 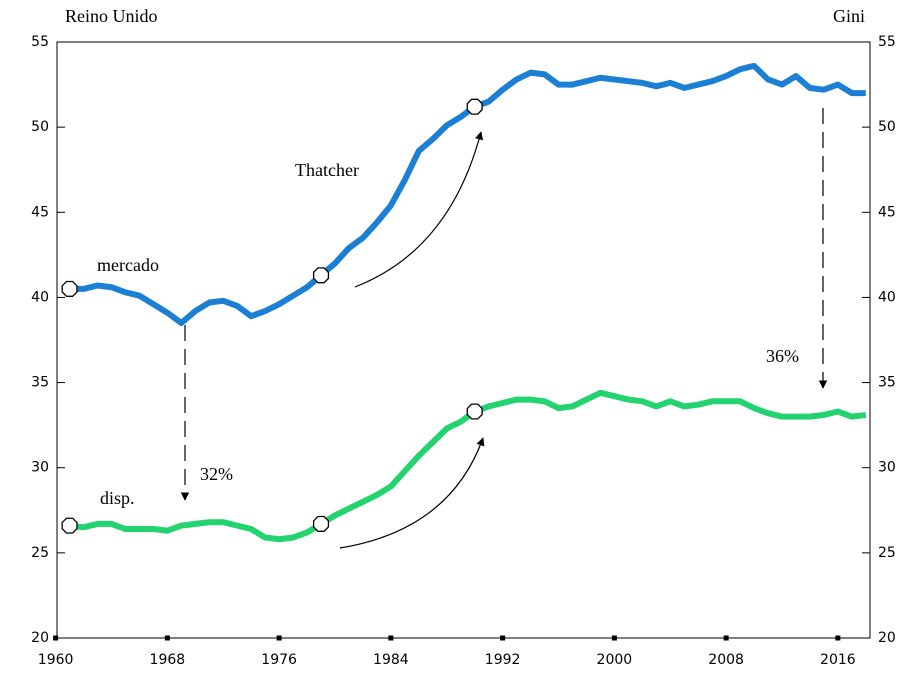 I want to click on y-tick-label: 20, so click(x=40, y=638).